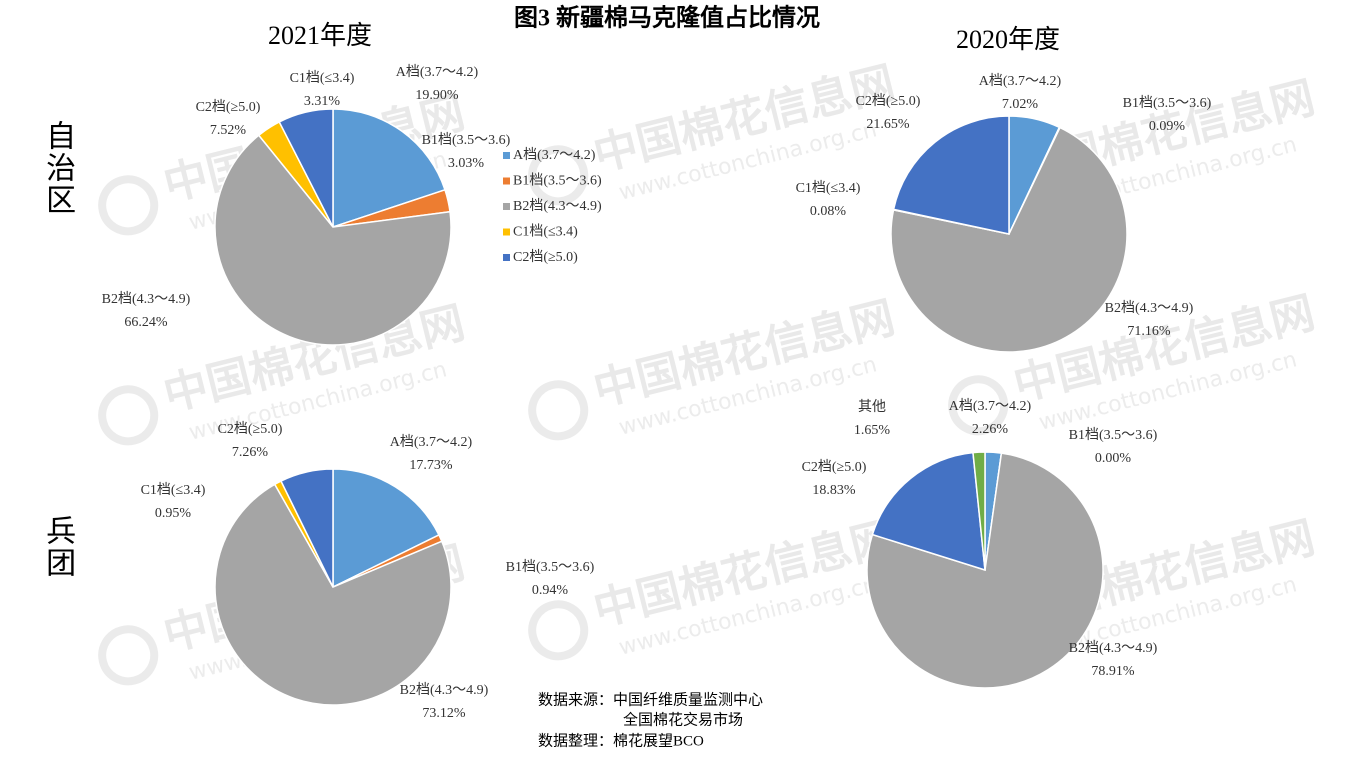  What do you see at coordinates (228, 130) in the screenshot?
I see `slice-value-label: 7.52%` at bounding box center [228, 130].